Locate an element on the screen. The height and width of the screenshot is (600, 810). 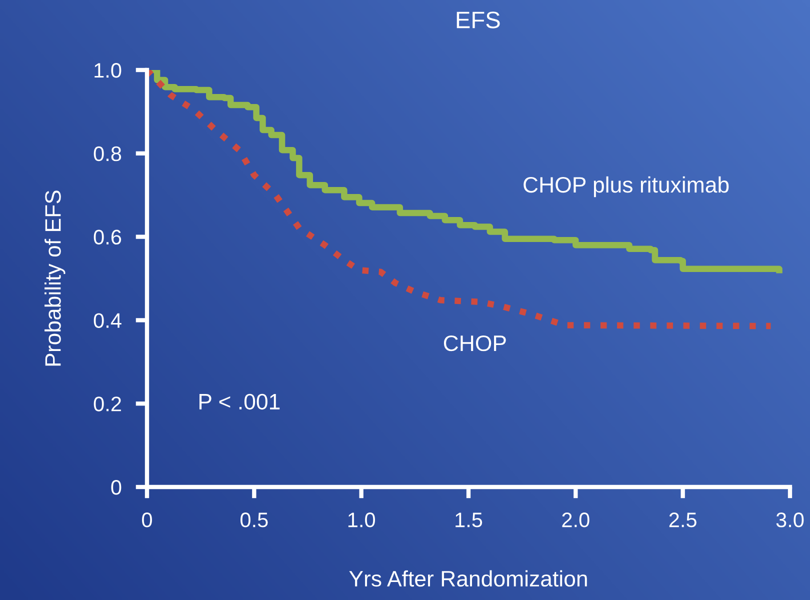
y-tick-label: 0 is located at coordinates (116, 487).